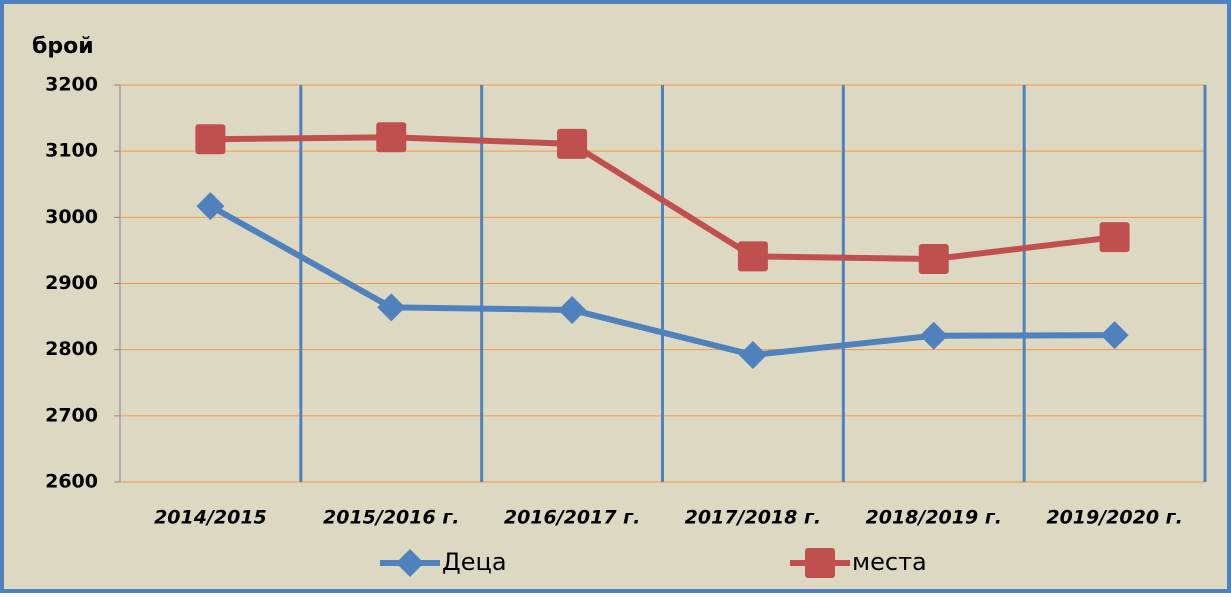 This screenshot has height=597, width=1231. Describe the element at coordinates (753, 518) in the screenshot. I see `x-tick-label: 2017/2018 г.` at that location.